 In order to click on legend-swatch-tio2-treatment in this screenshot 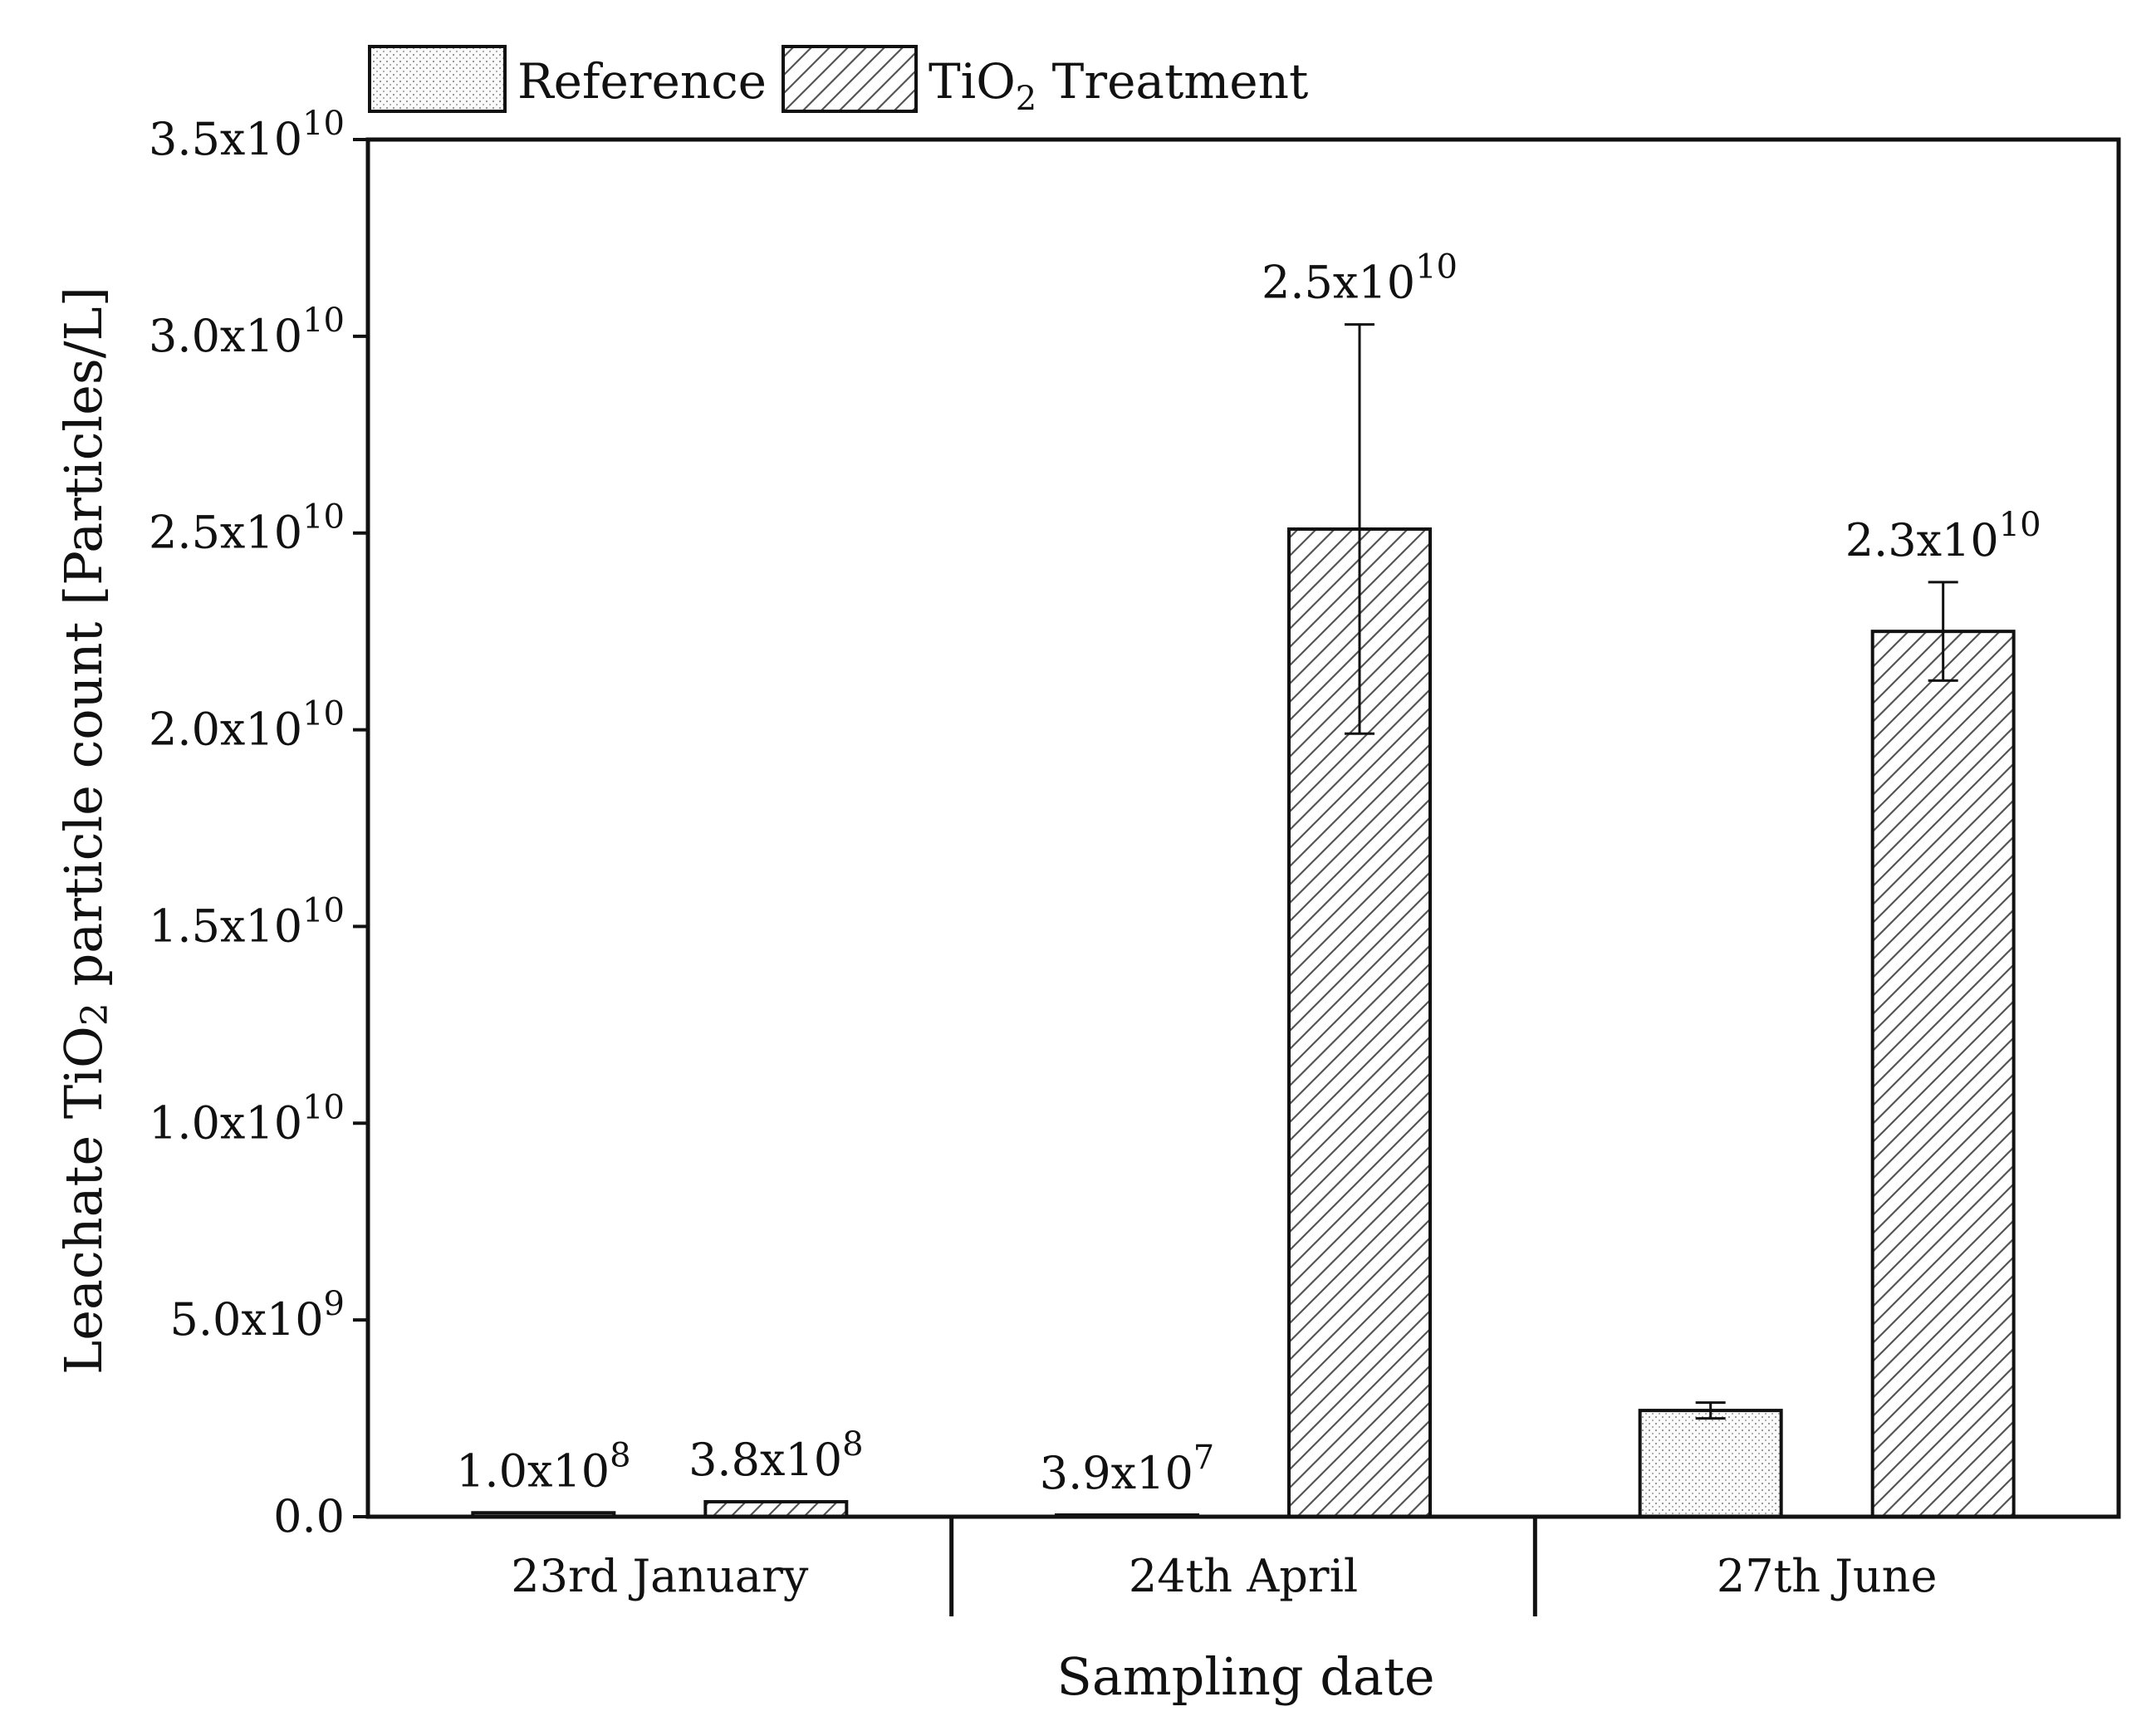, I will do `click(850, 79)`.